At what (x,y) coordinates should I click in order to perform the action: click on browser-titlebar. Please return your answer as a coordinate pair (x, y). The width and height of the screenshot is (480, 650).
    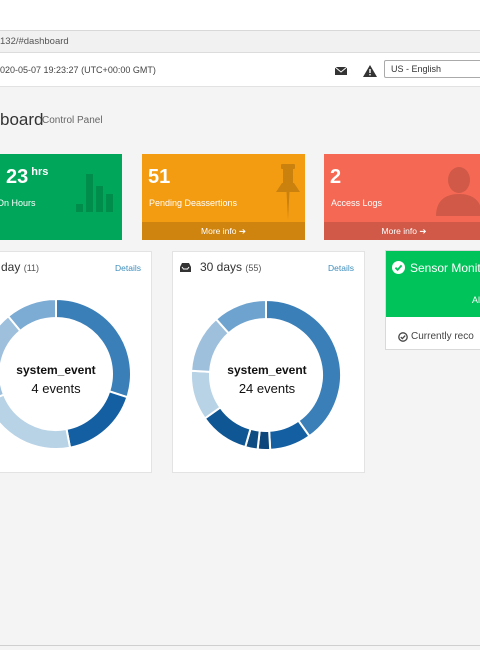
    Looking at the image, I should click on (240, 15).